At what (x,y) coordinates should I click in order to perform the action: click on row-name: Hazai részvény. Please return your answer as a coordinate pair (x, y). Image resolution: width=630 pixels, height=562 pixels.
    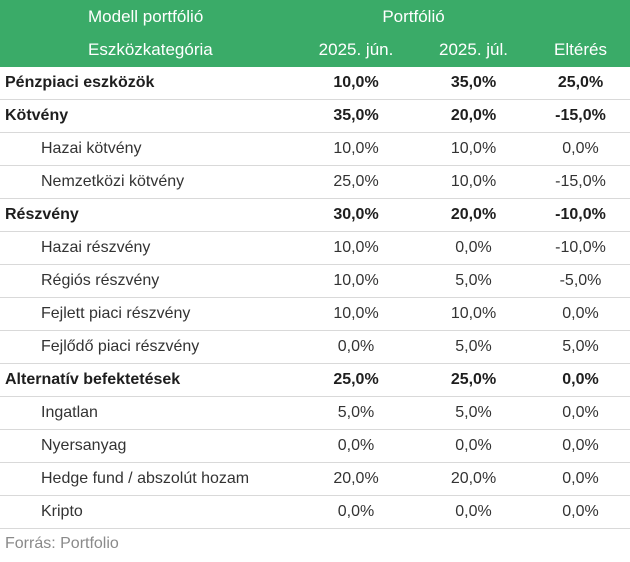
    Looking at the image, I should click on (148, 248).